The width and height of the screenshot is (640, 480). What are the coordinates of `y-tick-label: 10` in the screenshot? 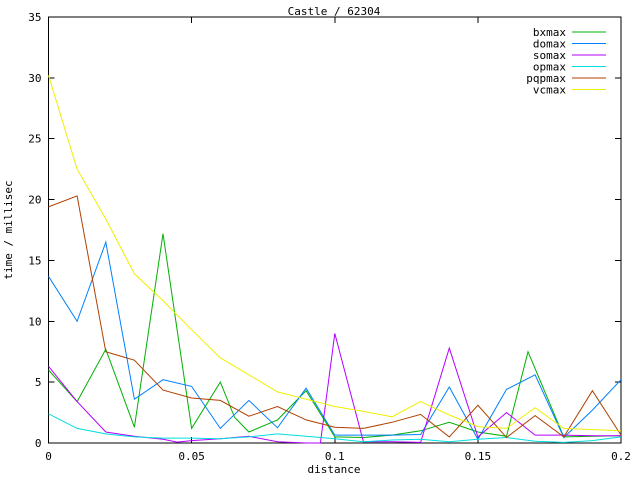 It's located at (34, 321).